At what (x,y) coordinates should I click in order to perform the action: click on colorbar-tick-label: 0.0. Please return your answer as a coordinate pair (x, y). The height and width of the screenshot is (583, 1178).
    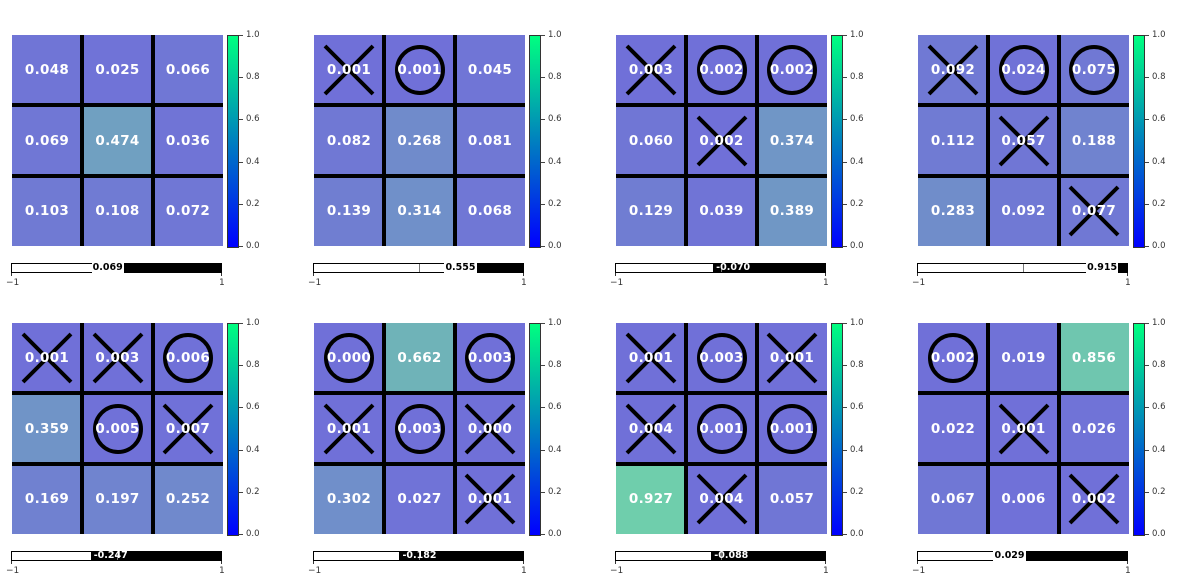
    Looking at the image, I should click on (1159, 534).